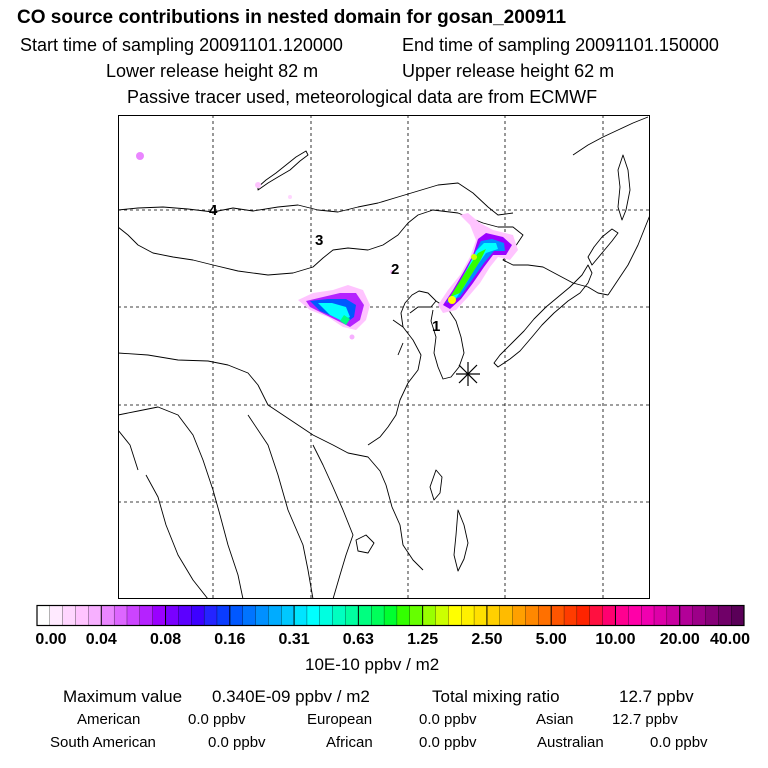  Describe the element at coordinates (283, 170) in the screenshot. I see `lake-outline` at that location.